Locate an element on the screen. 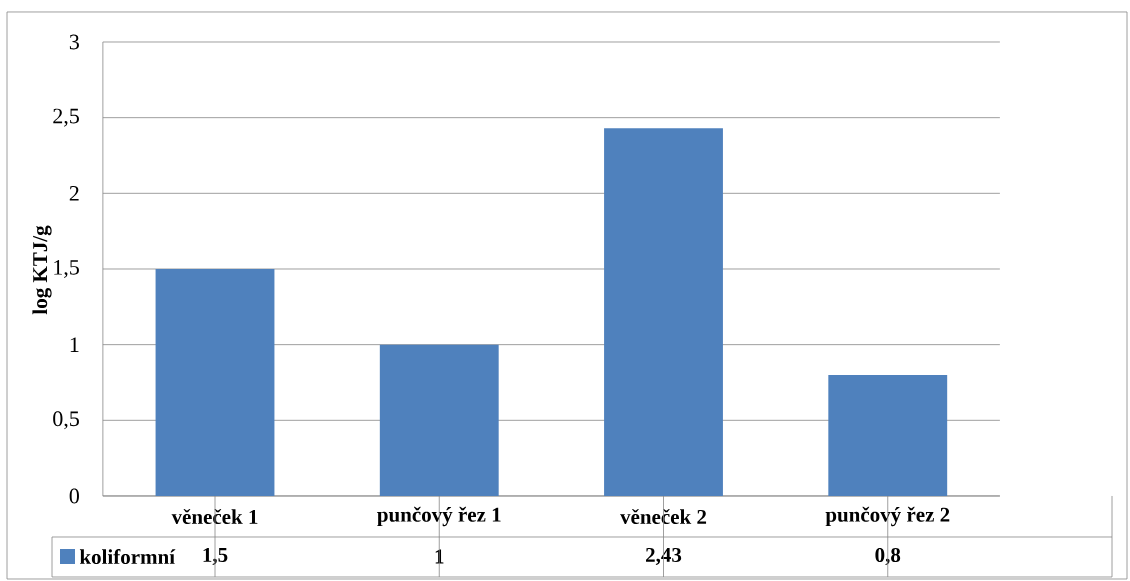  y-tick-label: 0,5 is located at coordinates (66, 420).